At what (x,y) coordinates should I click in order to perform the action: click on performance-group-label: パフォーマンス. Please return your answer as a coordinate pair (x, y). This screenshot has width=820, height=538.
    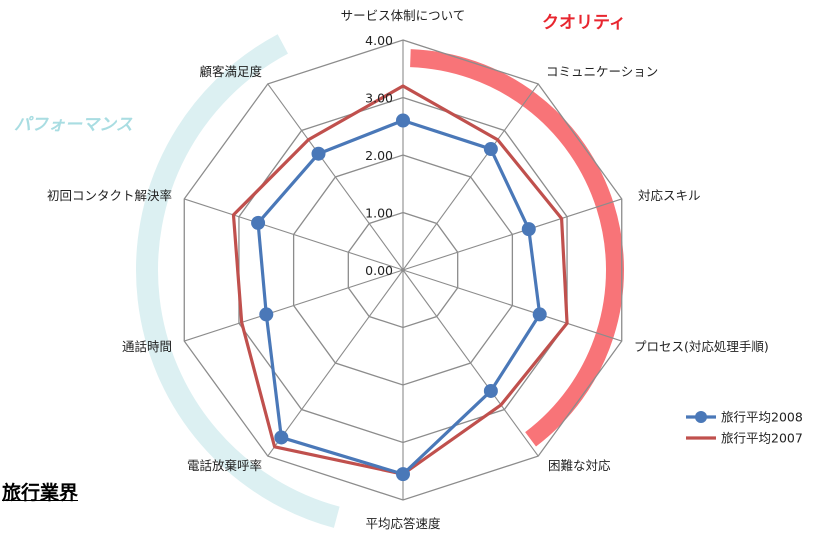
    Looking at the image, I should click on (73, 125).